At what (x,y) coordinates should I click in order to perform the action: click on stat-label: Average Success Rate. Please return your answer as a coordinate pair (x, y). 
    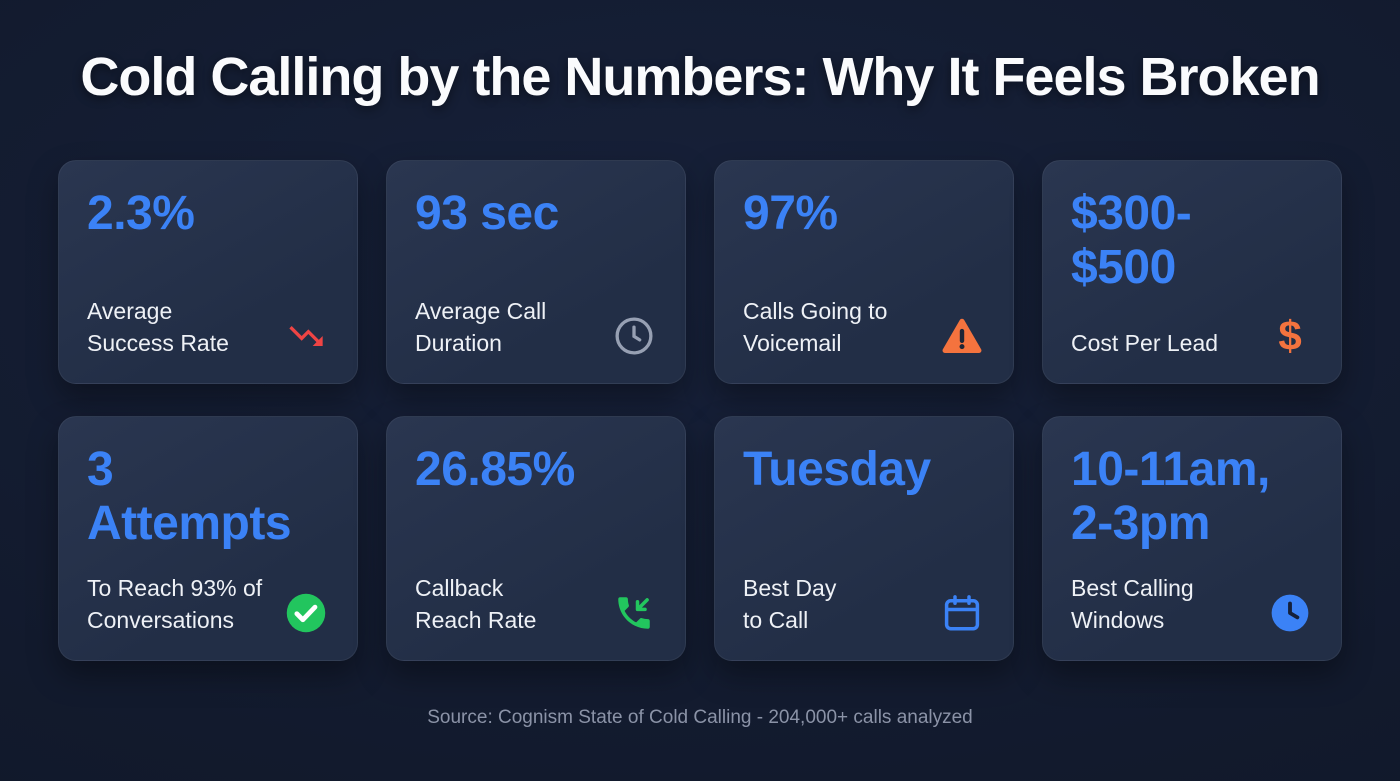
    Looking at the image, I should click on (158, 326).